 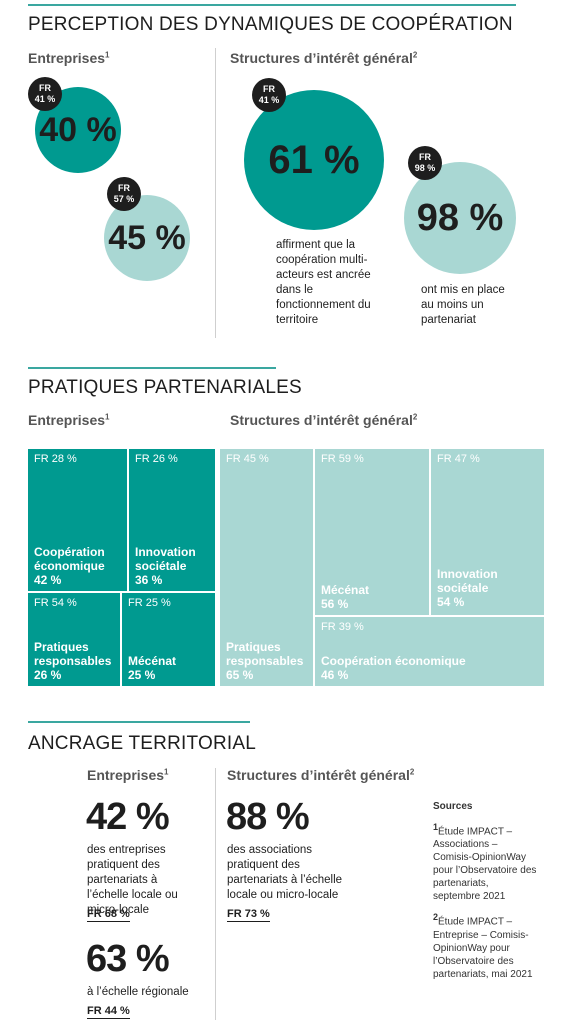 What do you see at coordinates (55, 603) in the screenshot?
I see `tile-fr: FR 54 %` at bounding box center [55, 603].